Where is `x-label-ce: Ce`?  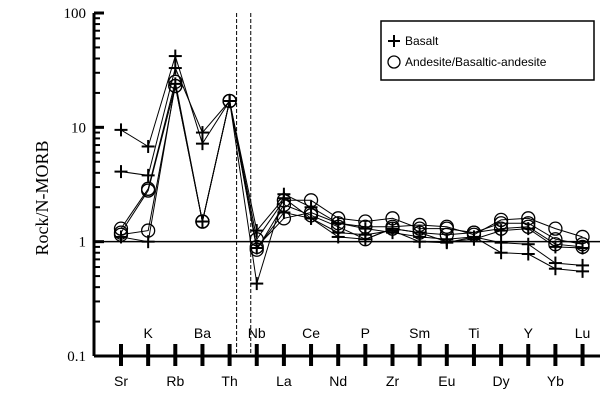 x-label-ce: Ce is located at coordinates (311, 333).